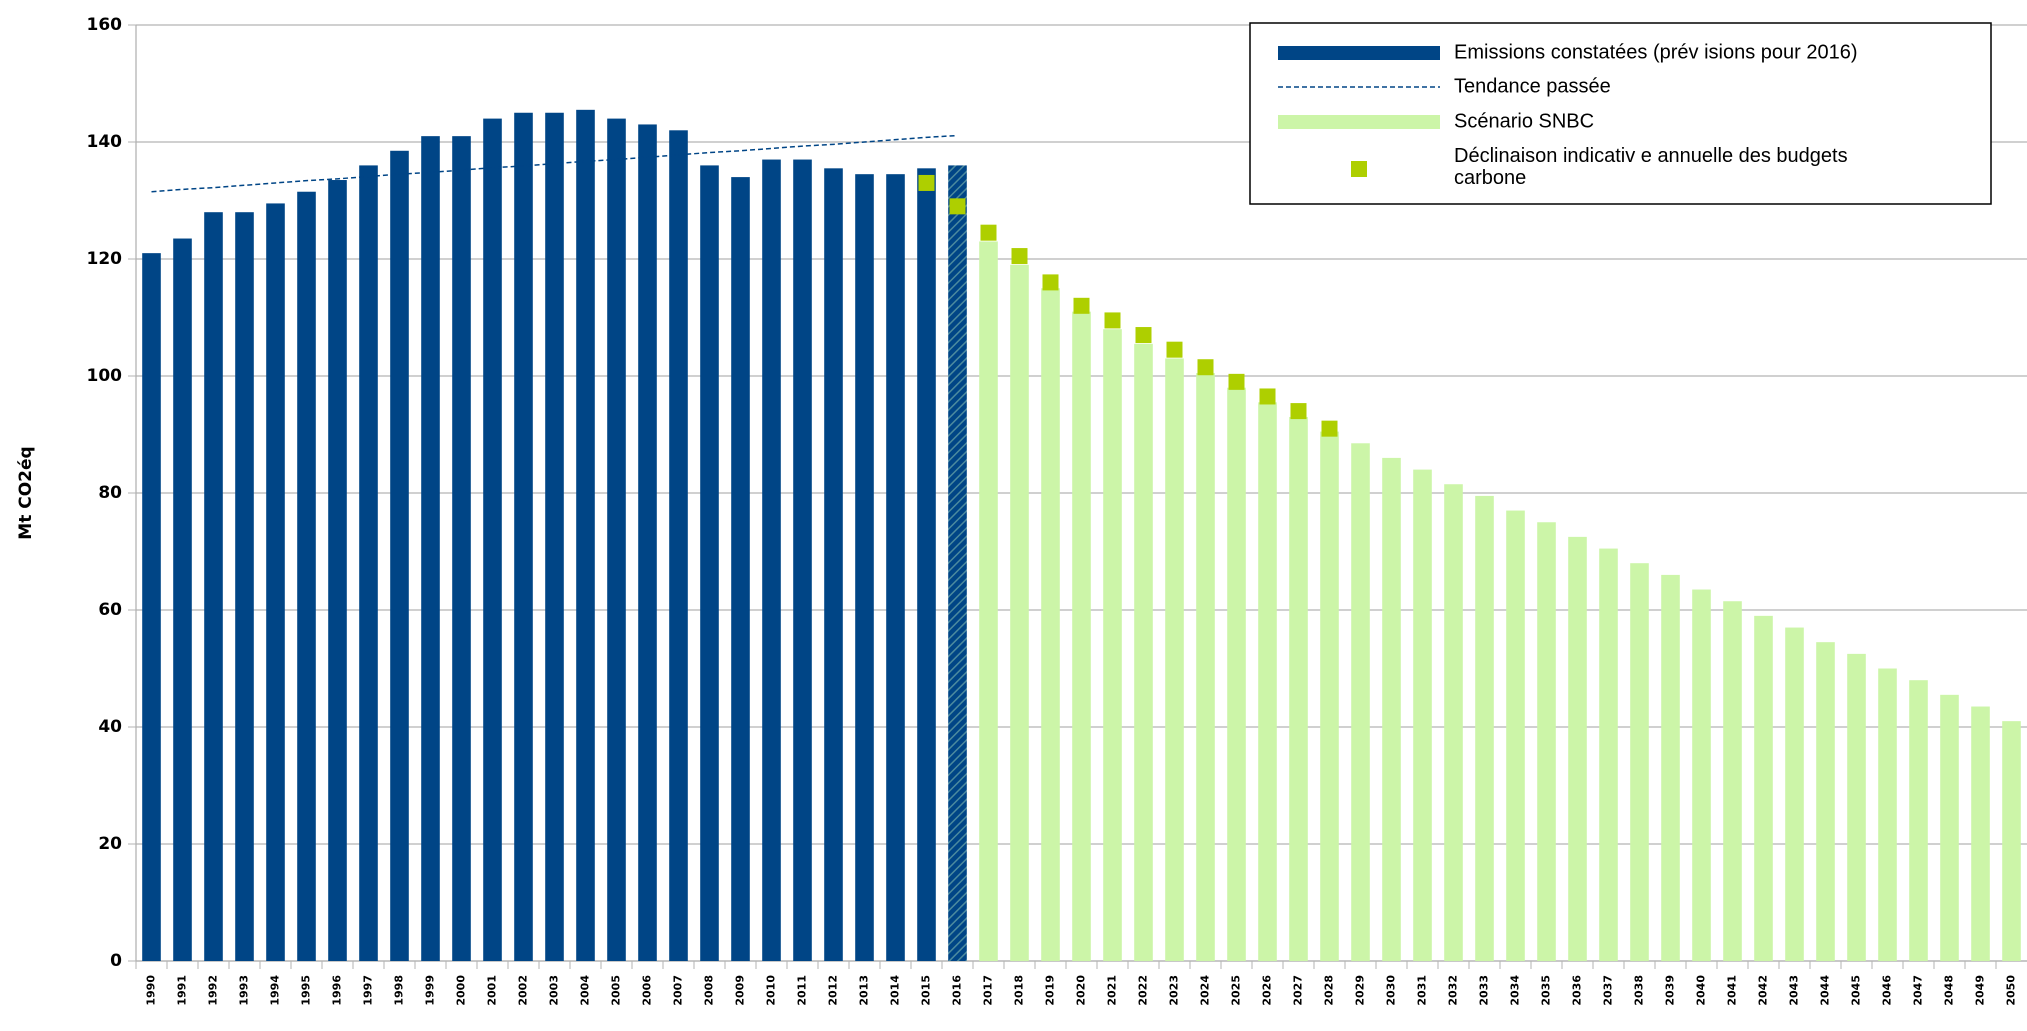 The image size is (2027, 1031). What do you see at coordinates (1856, 990) in the screenshot?
I see `x-tick-label: 2045` at bounding box center [1856, 990].